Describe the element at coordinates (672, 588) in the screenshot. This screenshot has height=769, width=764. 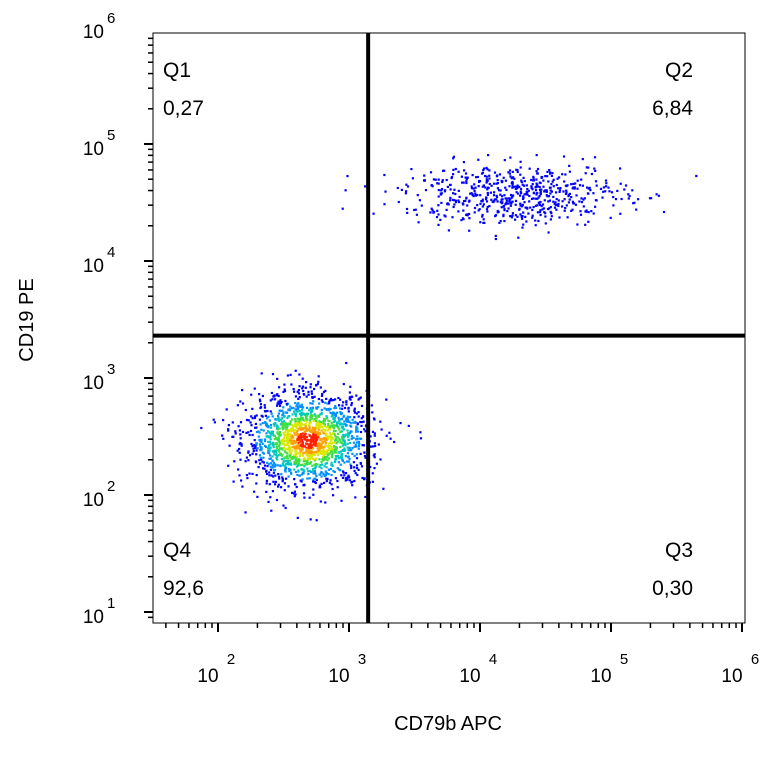
I see `quadrant-percentage: 0,30` at that location.